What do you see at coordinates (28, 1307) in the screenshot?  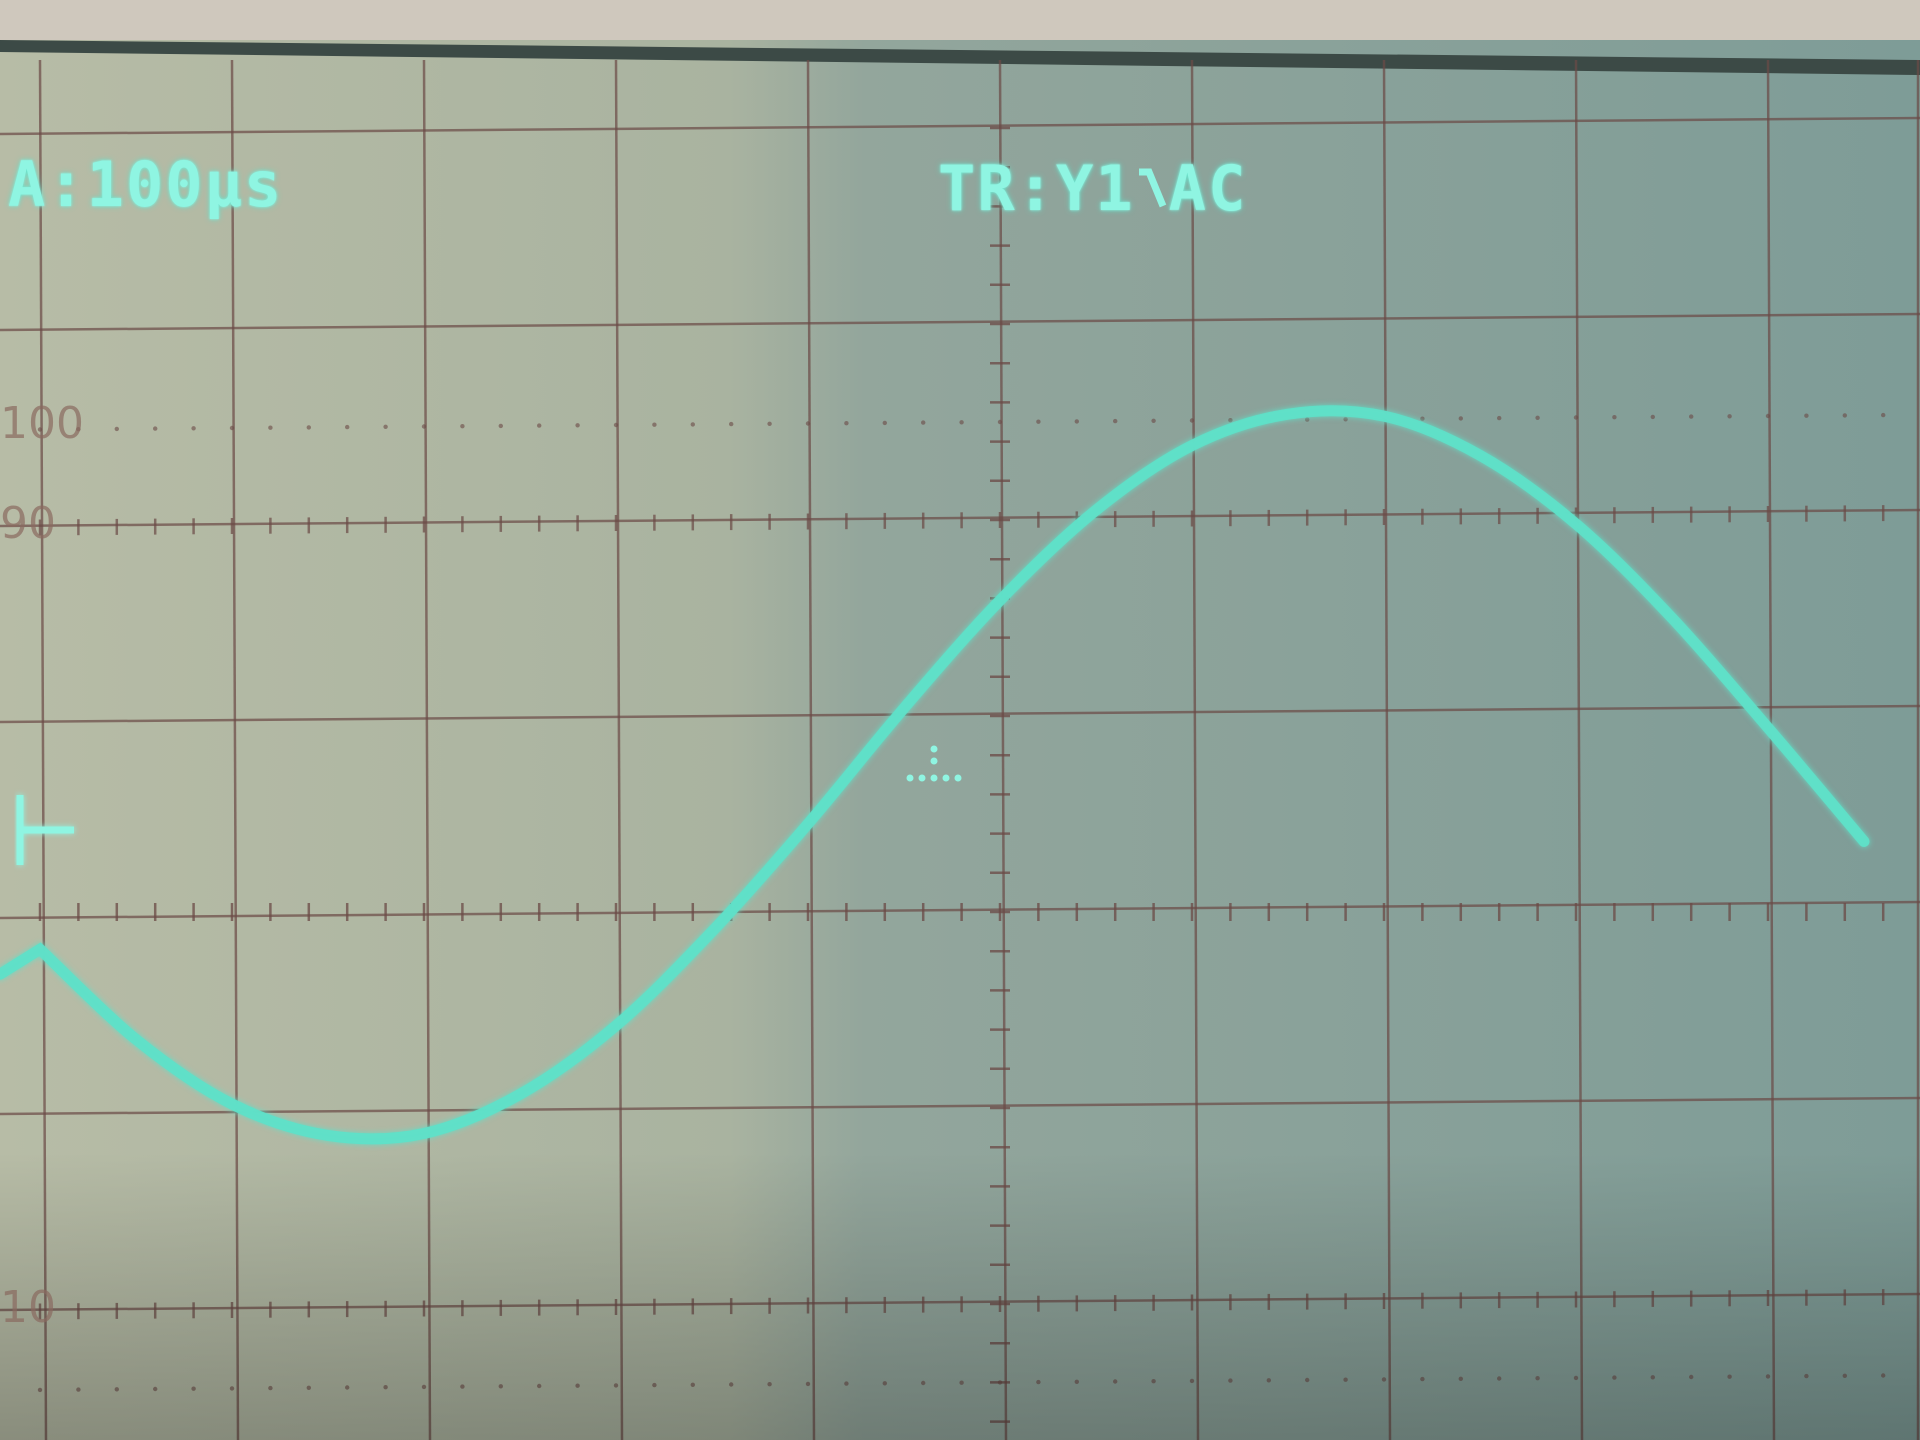 I see `graticule-label-10: 10` at bounding box center [28, 1307].